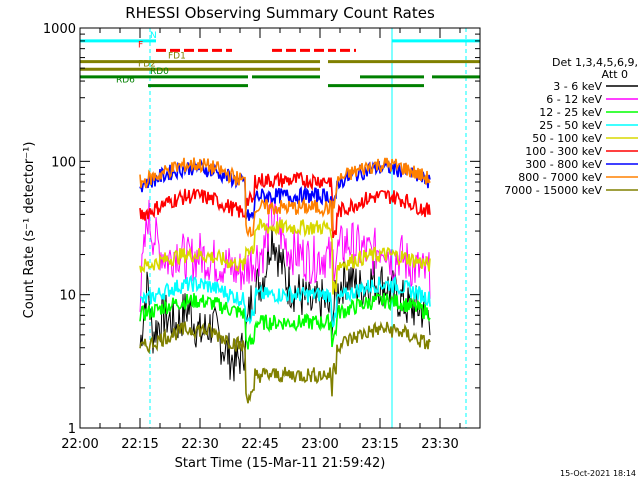  What do you see at coordinates (140, 45) in the screenshot?
I see `flag-label-f: F` at bounding box center [140, 45].